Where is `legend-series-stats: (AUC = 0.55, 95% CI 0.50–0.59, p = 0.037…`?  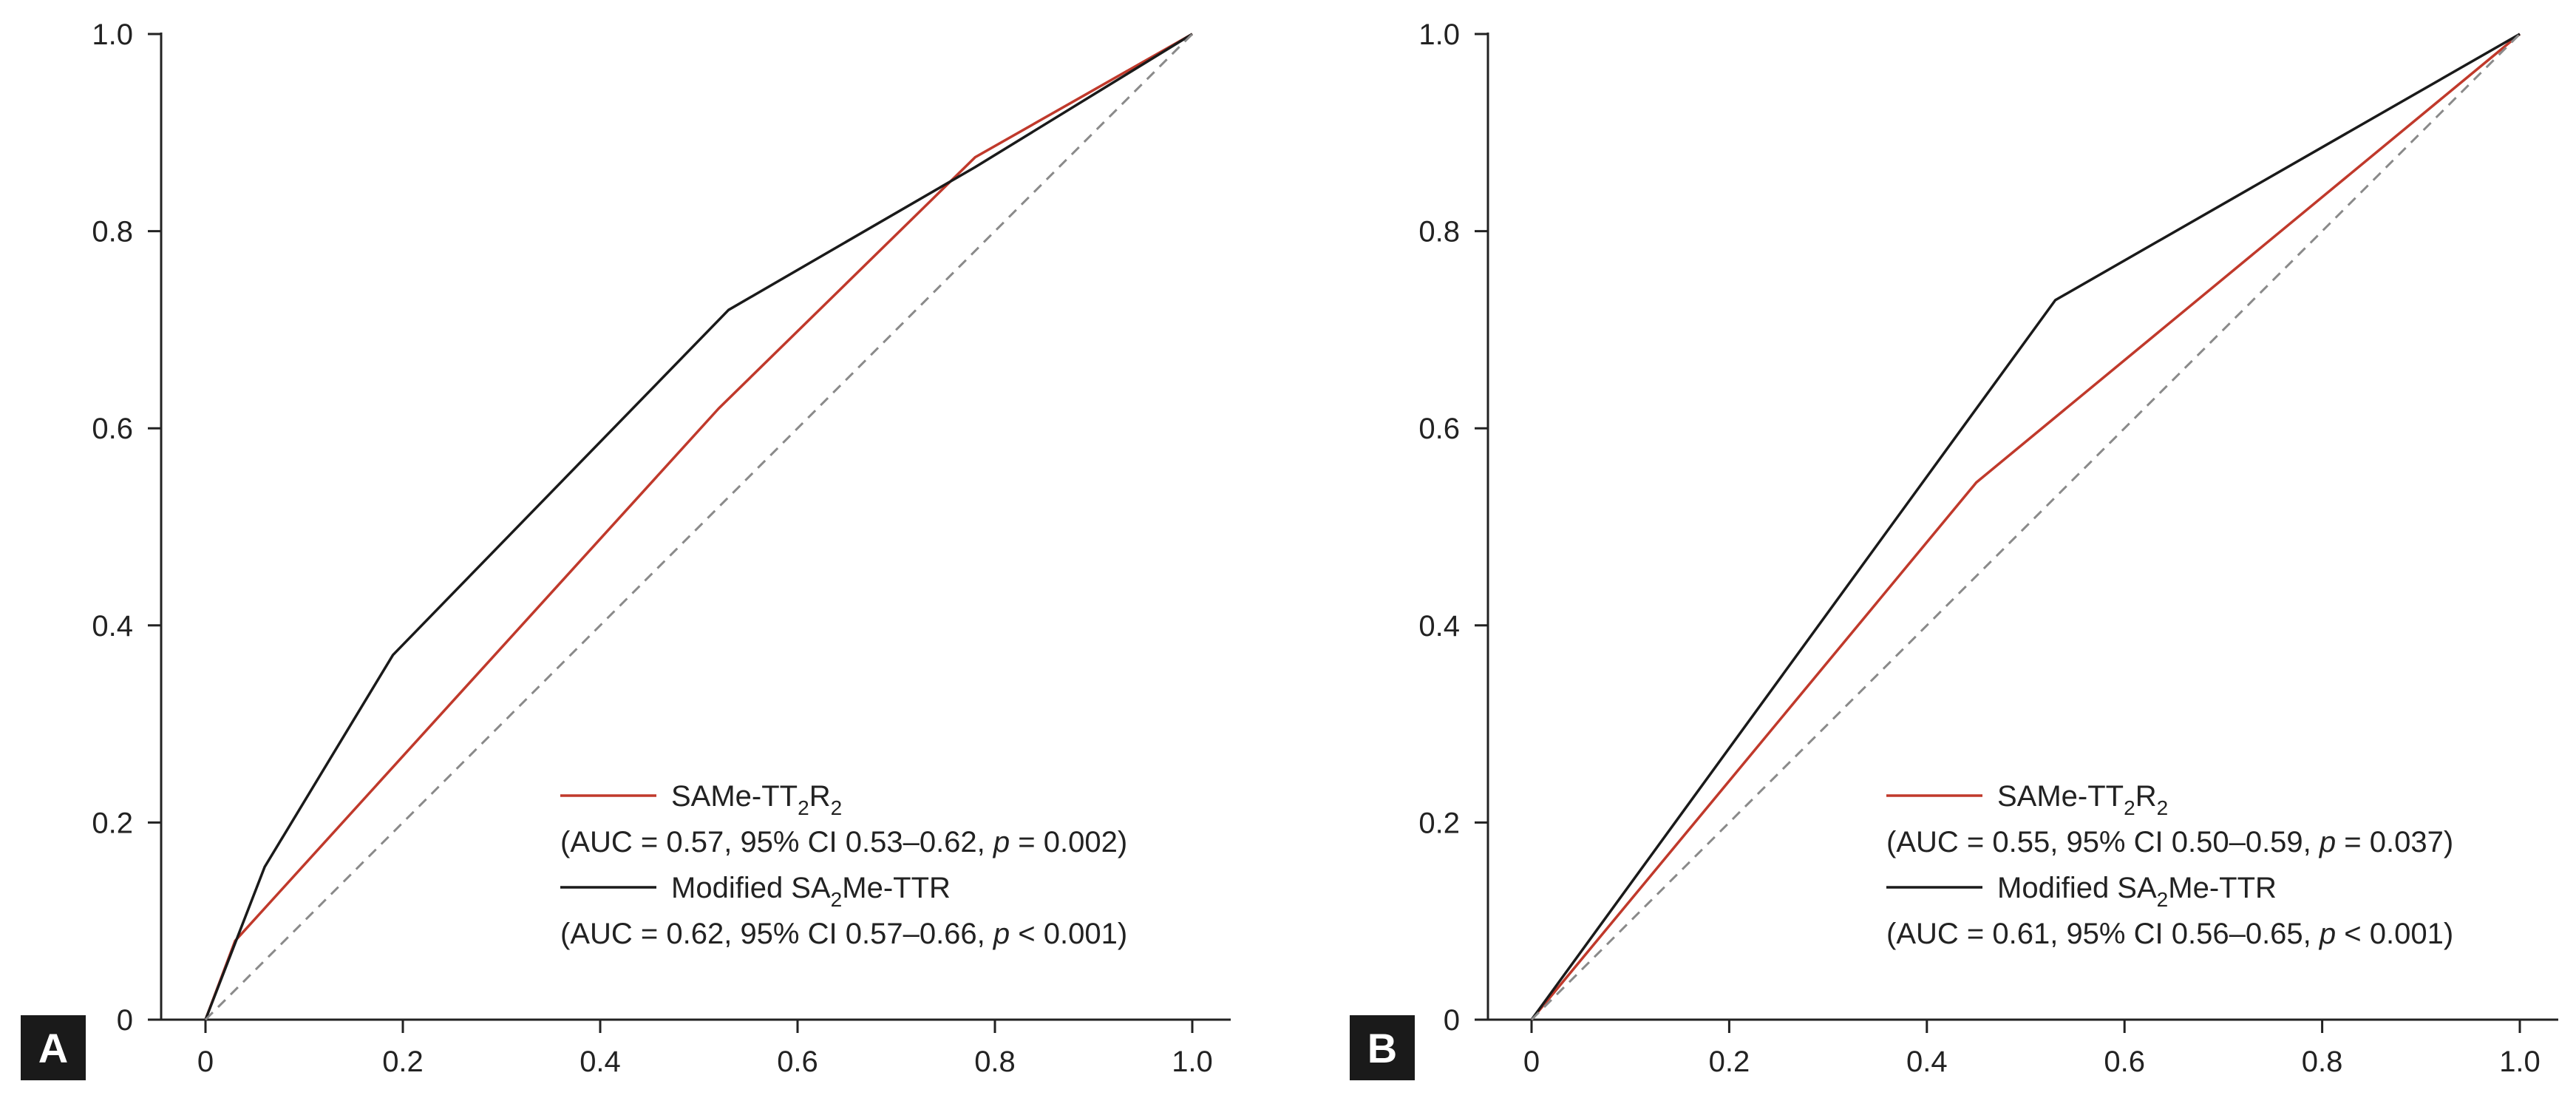
legend-series-stats: (AUC = 0.55, 95% CI 0.50–0.59, p = 0.037… is located at coordinates (2169, 842).